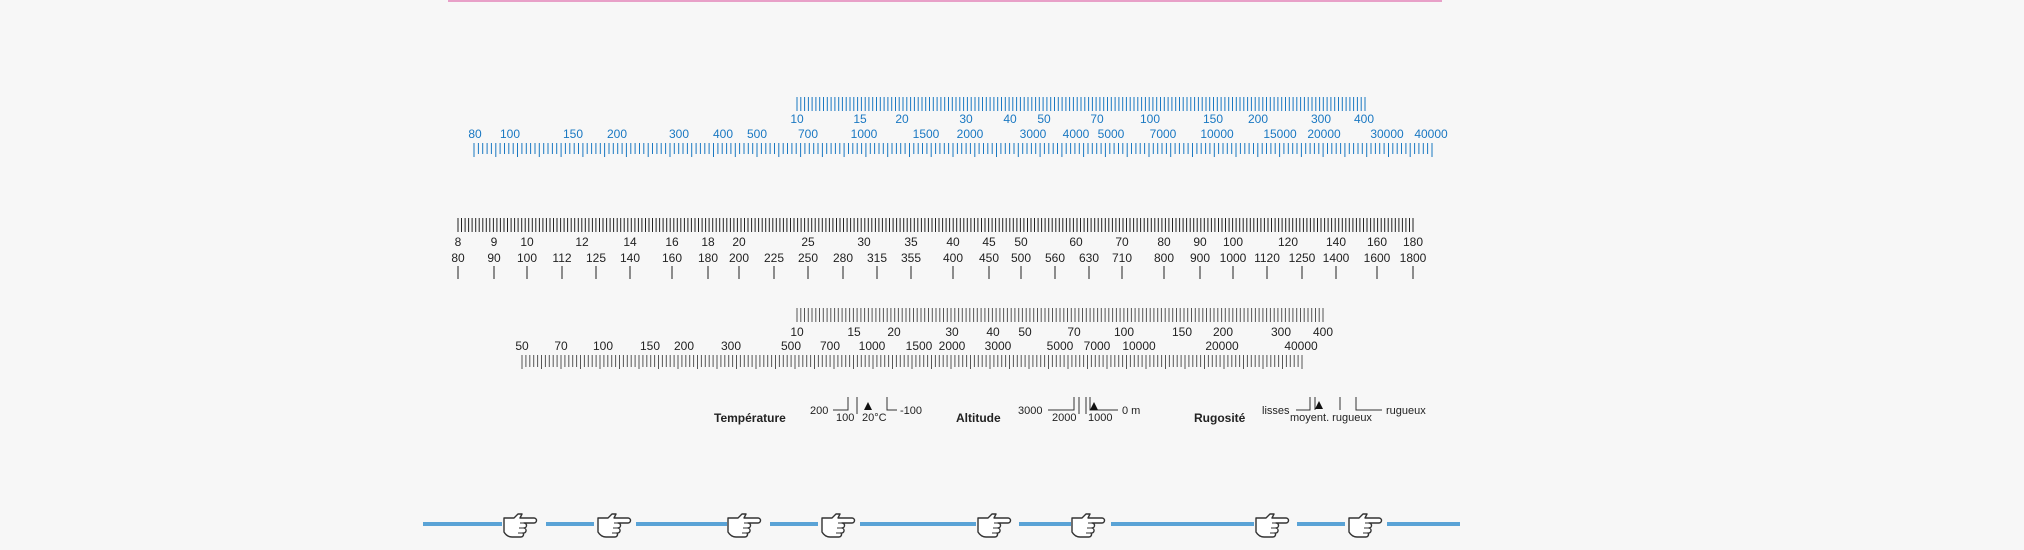 The width and height of the screenshot is (2024, 550). I want to click on blue-top-label: 300, so click(1321, 119).